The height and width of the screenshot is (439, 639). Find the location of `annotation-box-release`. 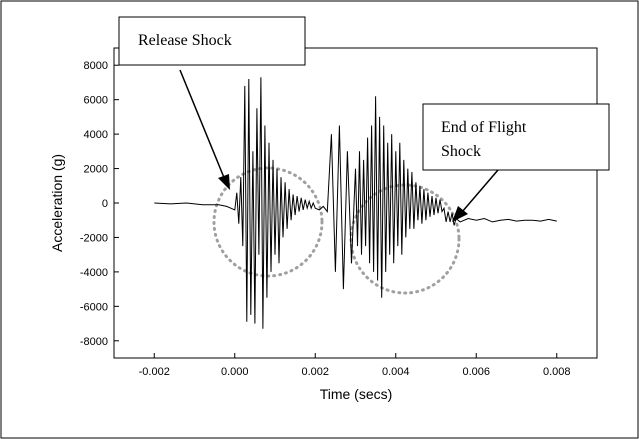

annotation-box-release is located at coordinates (212, 41).